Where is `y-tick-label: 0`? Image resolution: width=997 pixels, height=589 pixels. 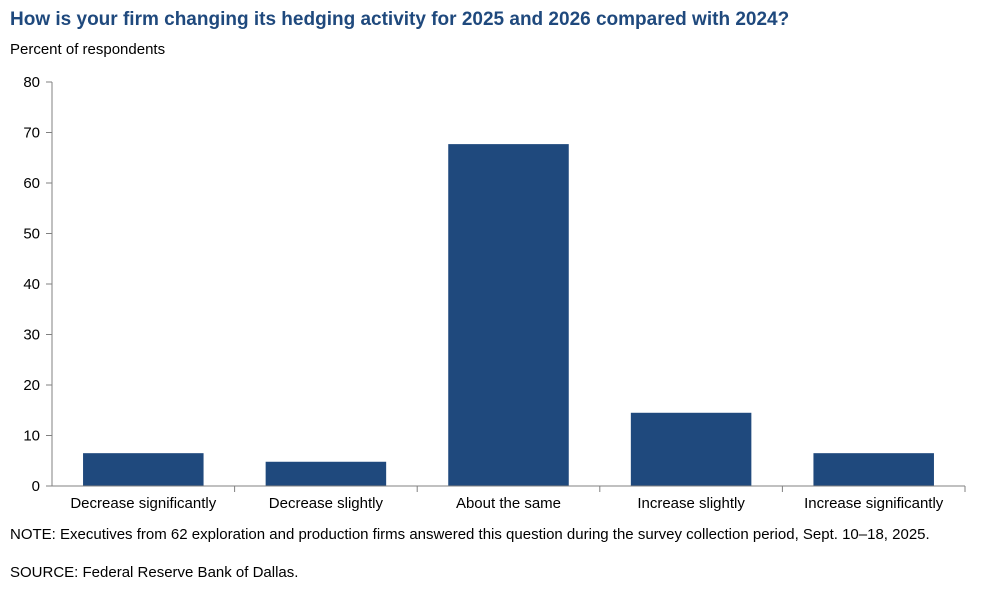 y-tick-label: 0 is located at coordinates (36, 486).